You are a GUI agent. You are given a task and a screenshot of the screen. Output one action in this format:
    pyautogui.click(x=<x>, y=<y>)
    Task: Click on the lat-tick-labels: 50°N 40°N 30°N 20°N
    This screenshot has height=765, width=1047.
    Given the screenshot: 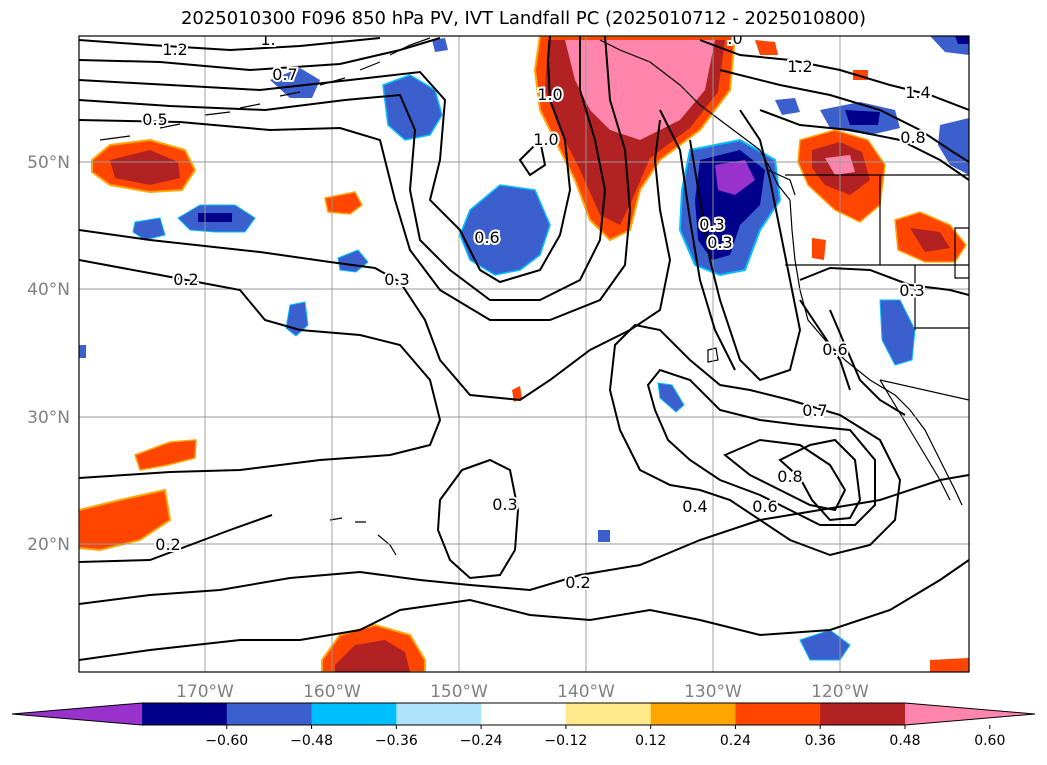 What is the action you would take?
    pyautogui.click(x=48, y=354)
    